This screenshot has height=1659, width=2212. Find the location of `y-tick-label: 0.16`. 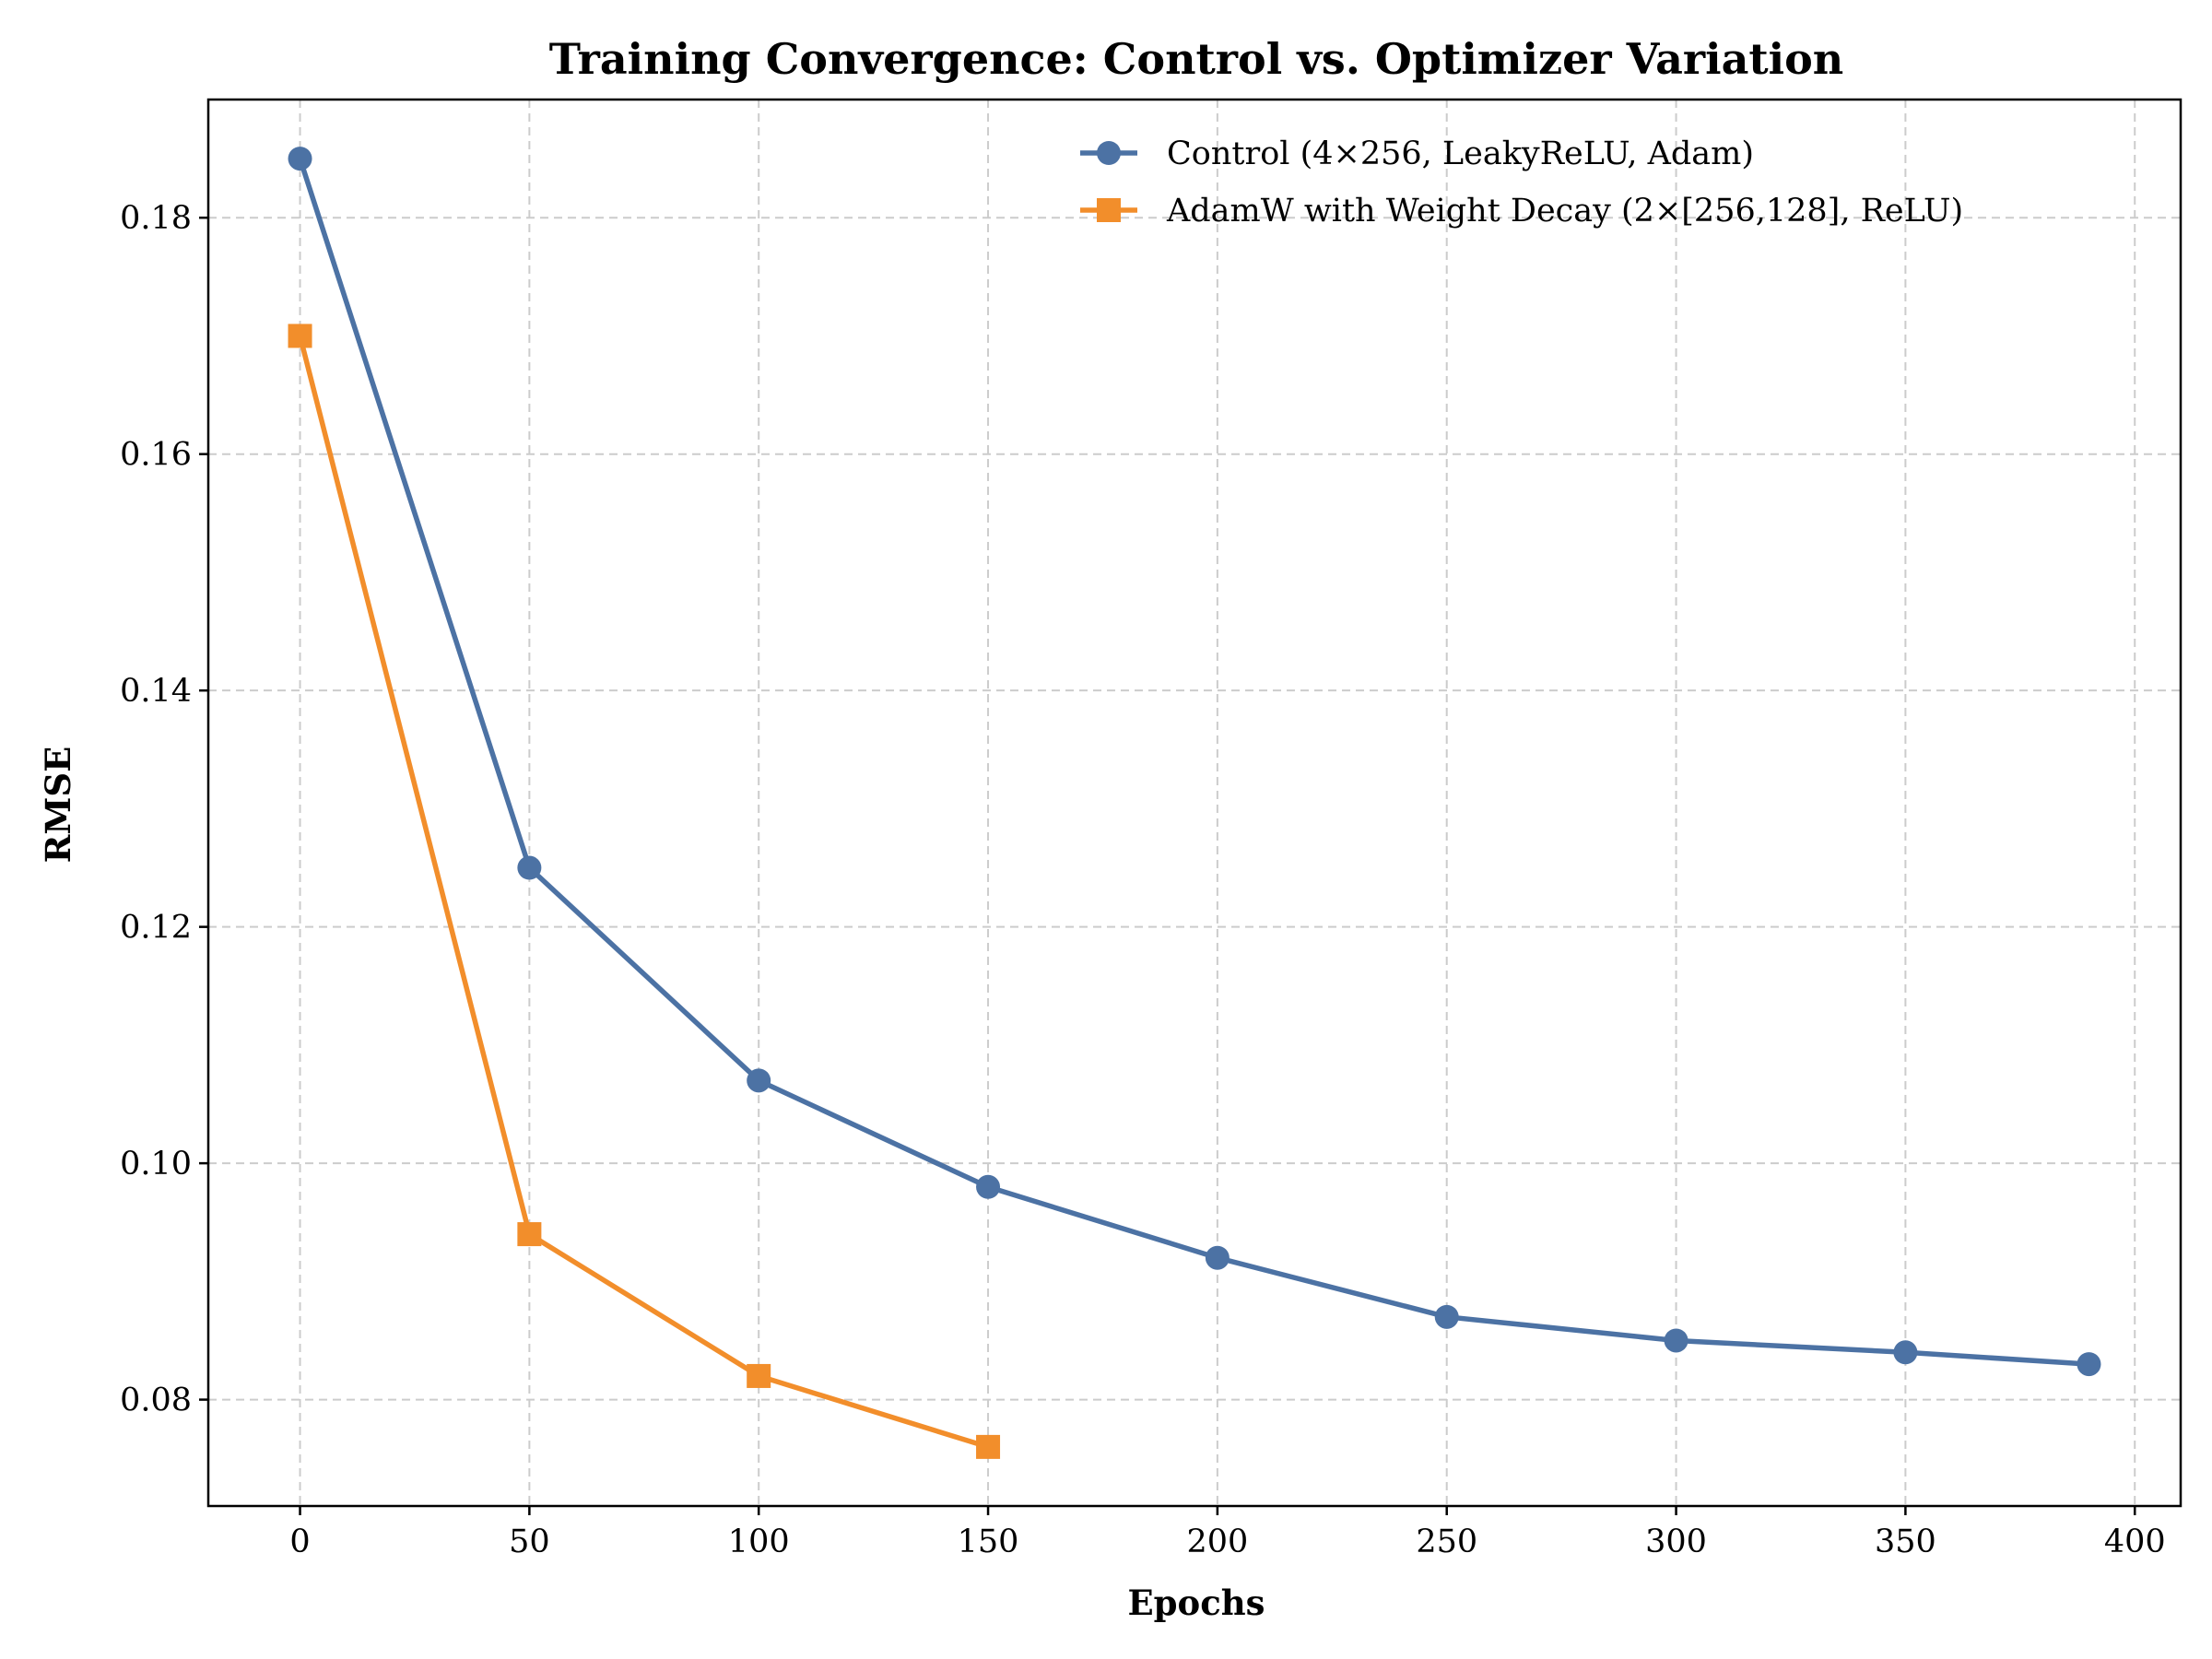

y-tick-label: 0.16 is located at coordinates (156, 455).